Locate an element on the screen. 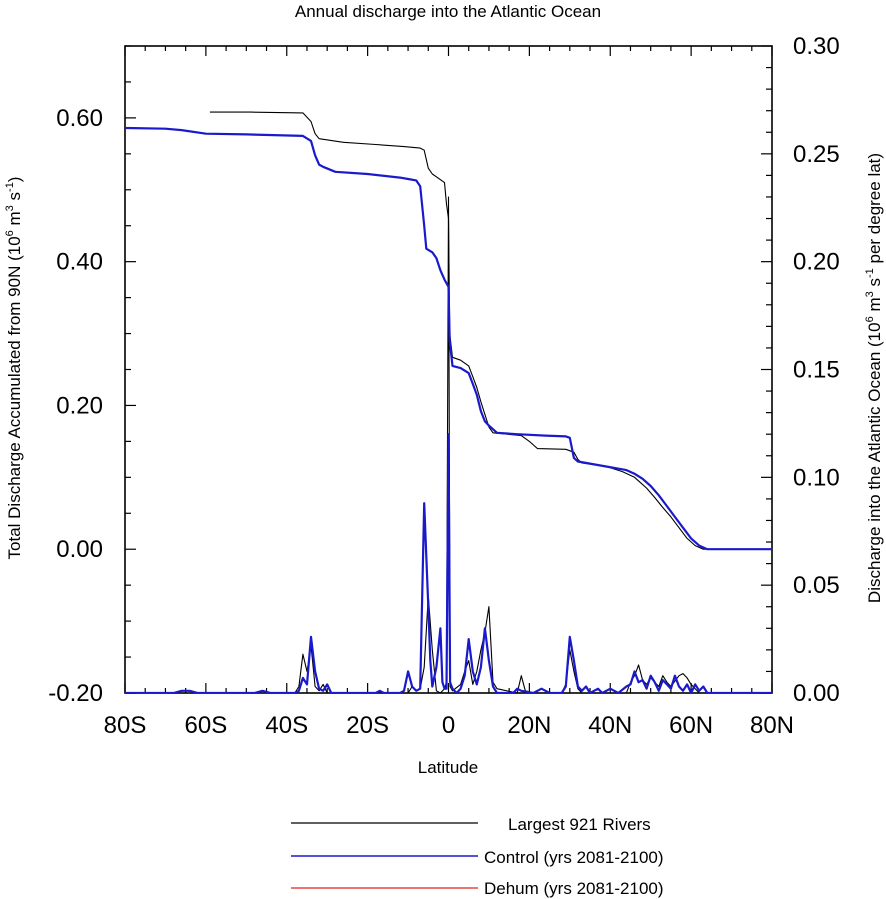 This screenshot has height=899, width=886. right-y-label-main: Discharge into the Atlantic Ocean (10 is located at coordinates (874, 462).